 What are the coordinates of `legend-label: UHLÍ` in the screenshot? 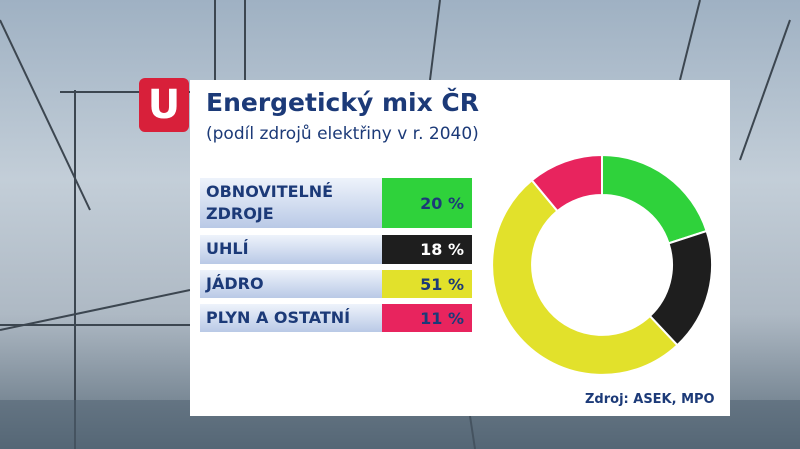 It's located at (291, 249).